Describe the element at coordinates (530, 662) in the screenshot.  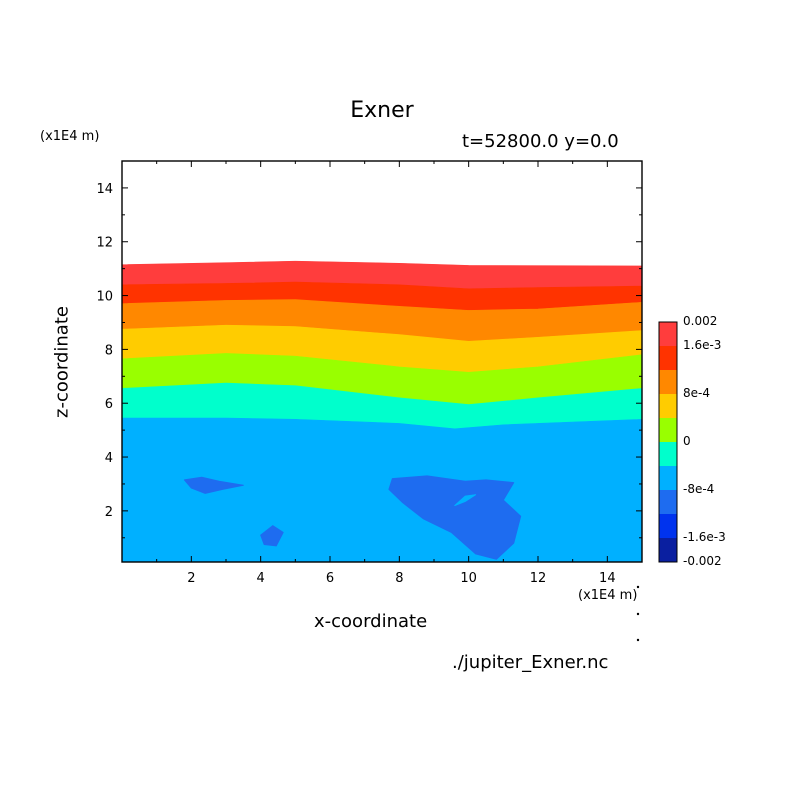
I see `source-filename: ./jupiter_Exner.nc` at that location.